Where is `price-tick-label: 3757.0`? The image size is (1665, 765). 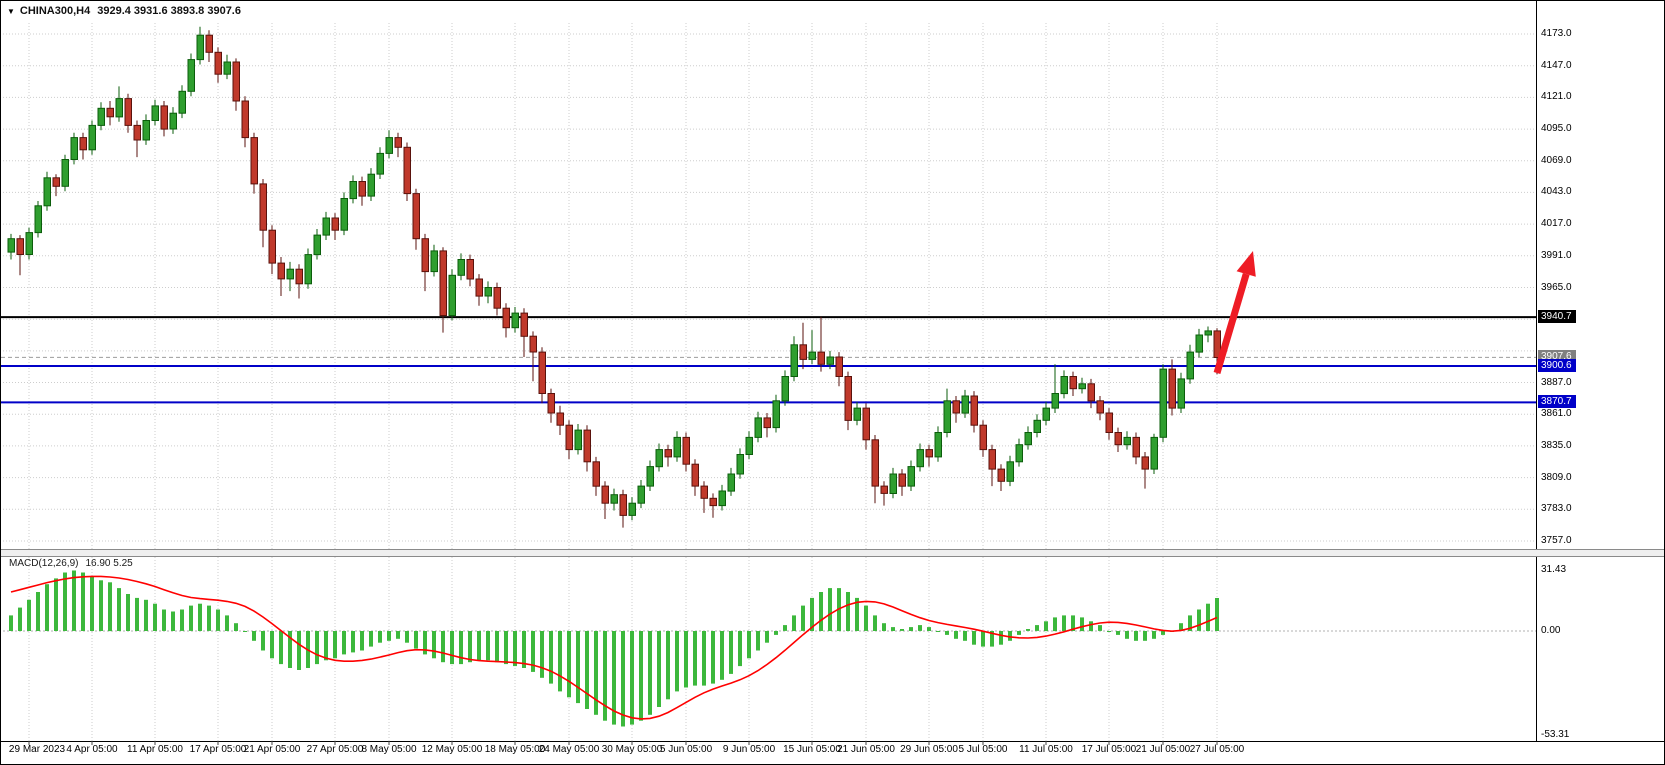
price-tick-label: 3757.0 is located at coordinates (1556, 540).